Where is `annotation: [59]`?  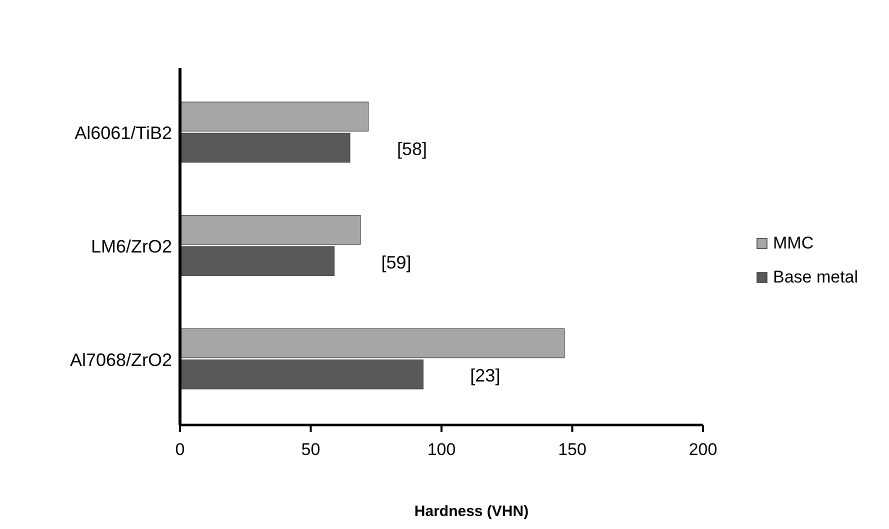
annotation: [59] is located at coordinates (396, 262).